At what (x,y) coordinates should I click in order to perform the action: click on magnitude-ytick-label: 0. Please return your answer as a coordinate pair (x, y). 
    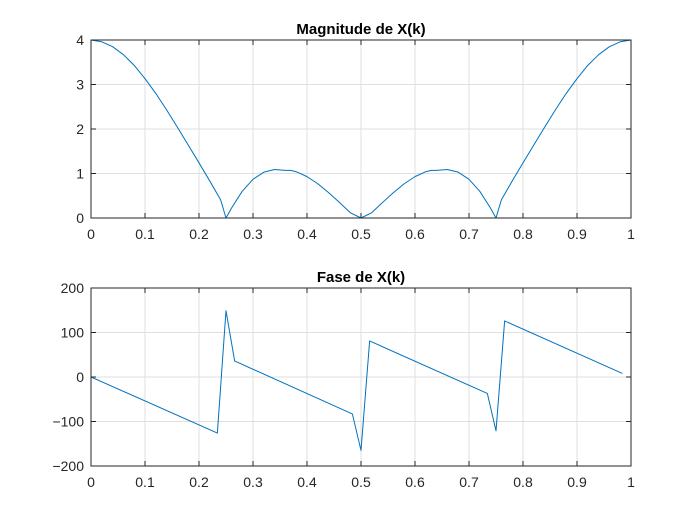
    Looking at the image, I should click on (80, 218).